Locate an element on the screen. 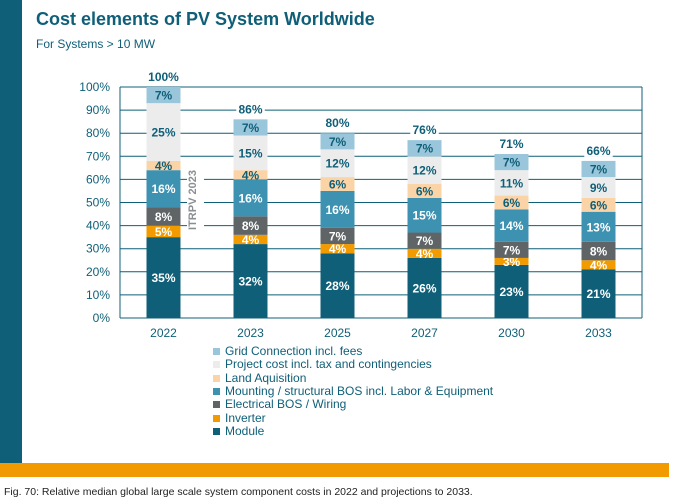 This screenshot has width=682, height=503. legend-item: Module is located at coordinates (353, 430).